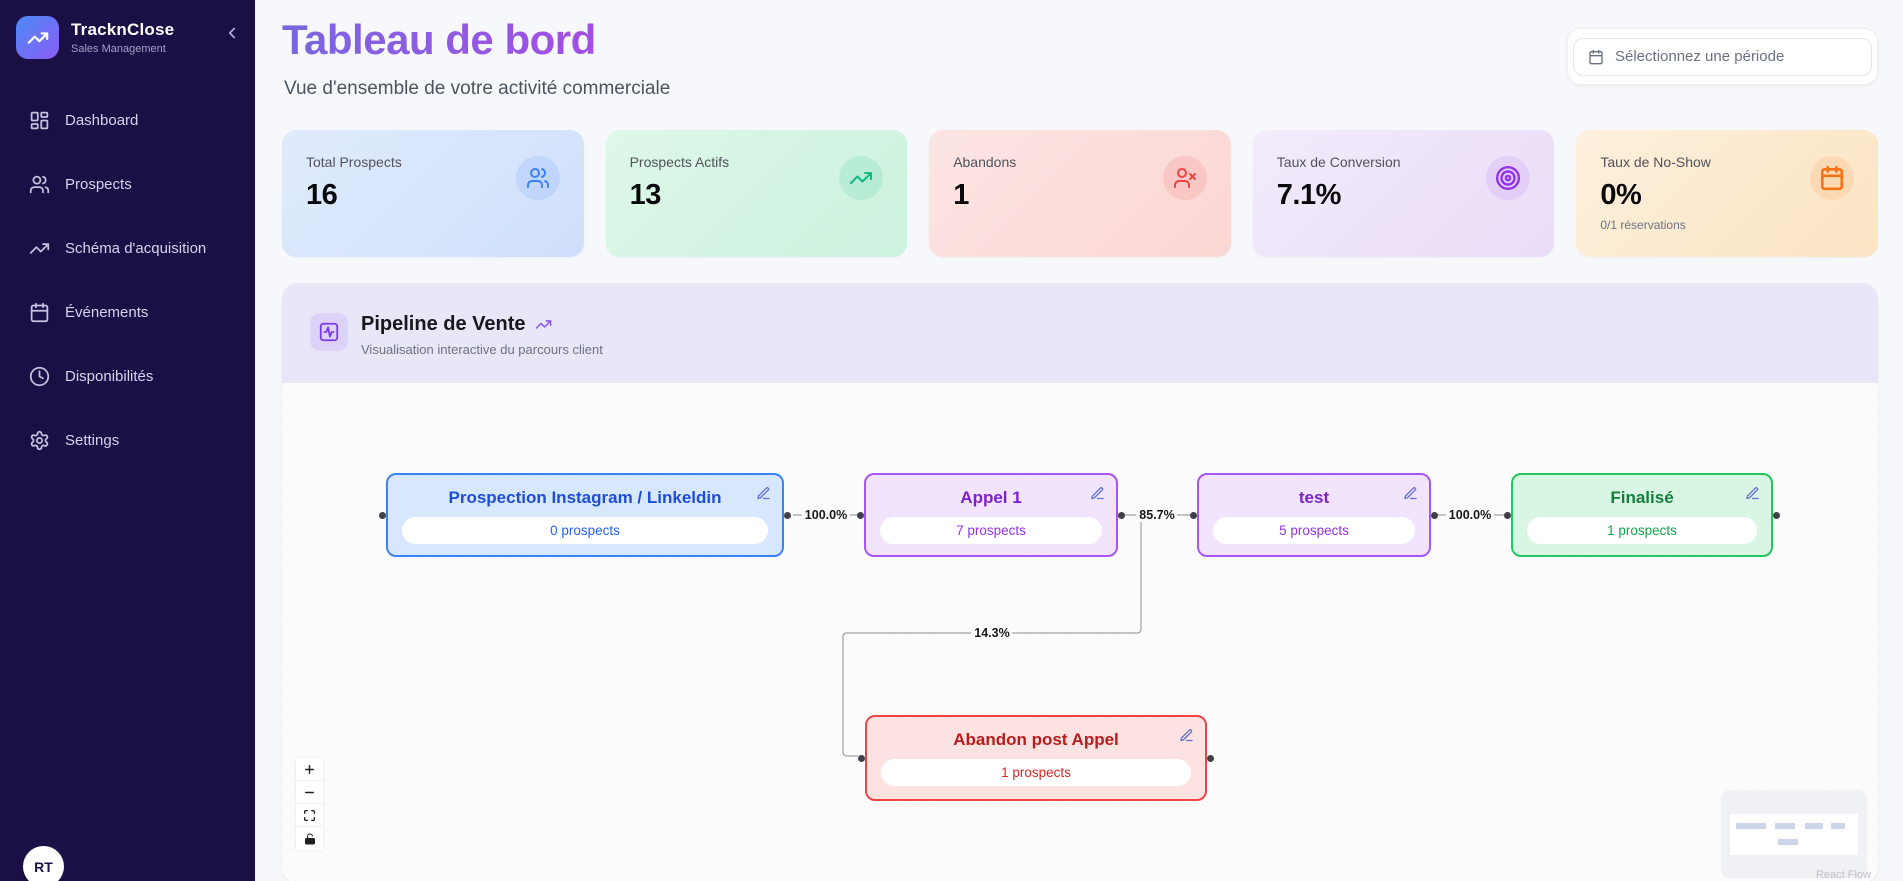 This screenshot has height=881, width=1903. Describe the element at coordinates (98, 184) in the screenshot. I see `sidebar-item-label: Prospects` at that location.